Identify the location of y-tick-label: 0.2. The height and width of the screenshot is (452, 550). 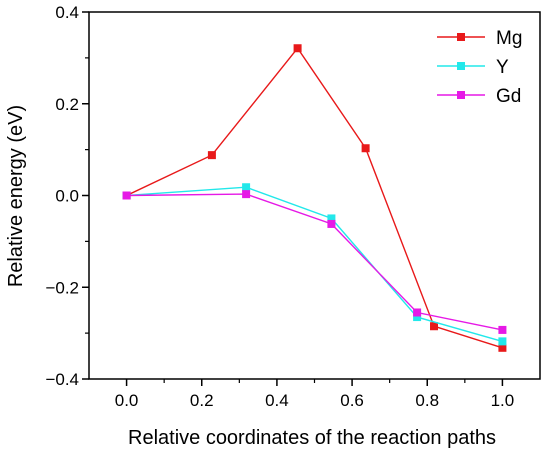
(67, 104).